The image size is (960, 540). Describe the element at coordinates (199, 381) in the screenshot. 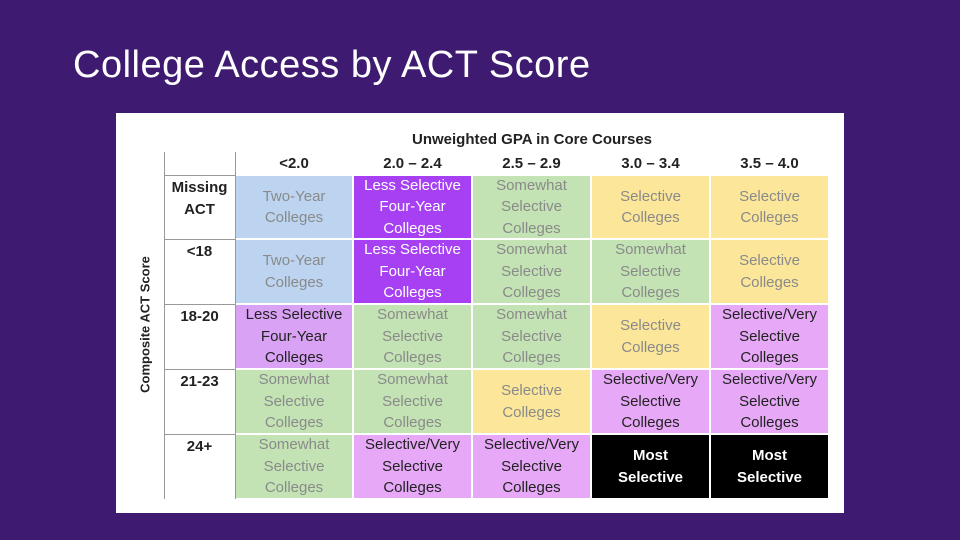

I see `row-header: 21-23` at that location.